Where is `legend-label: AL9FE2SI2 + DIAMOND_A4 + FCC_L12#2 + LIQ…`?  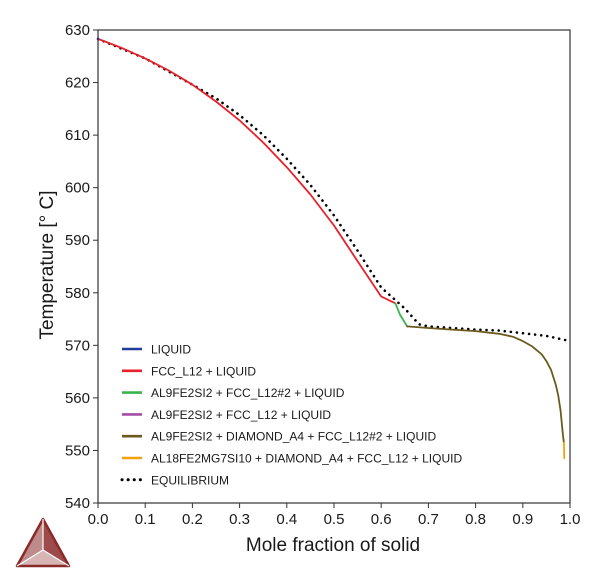
legend-label: AL9FE2SI2 + DIAMOND_A4 + FCC_L12#2 + LIQ… is located at coordinates (293, 437).